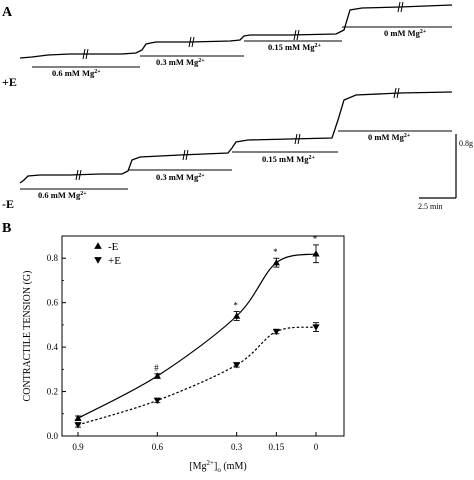 The height and width of the screenshot is (480, 474). What do you see at coordinates (113, 247) in the screenshot?
I see `legend-label: -E` at bounding box center [113, 247].